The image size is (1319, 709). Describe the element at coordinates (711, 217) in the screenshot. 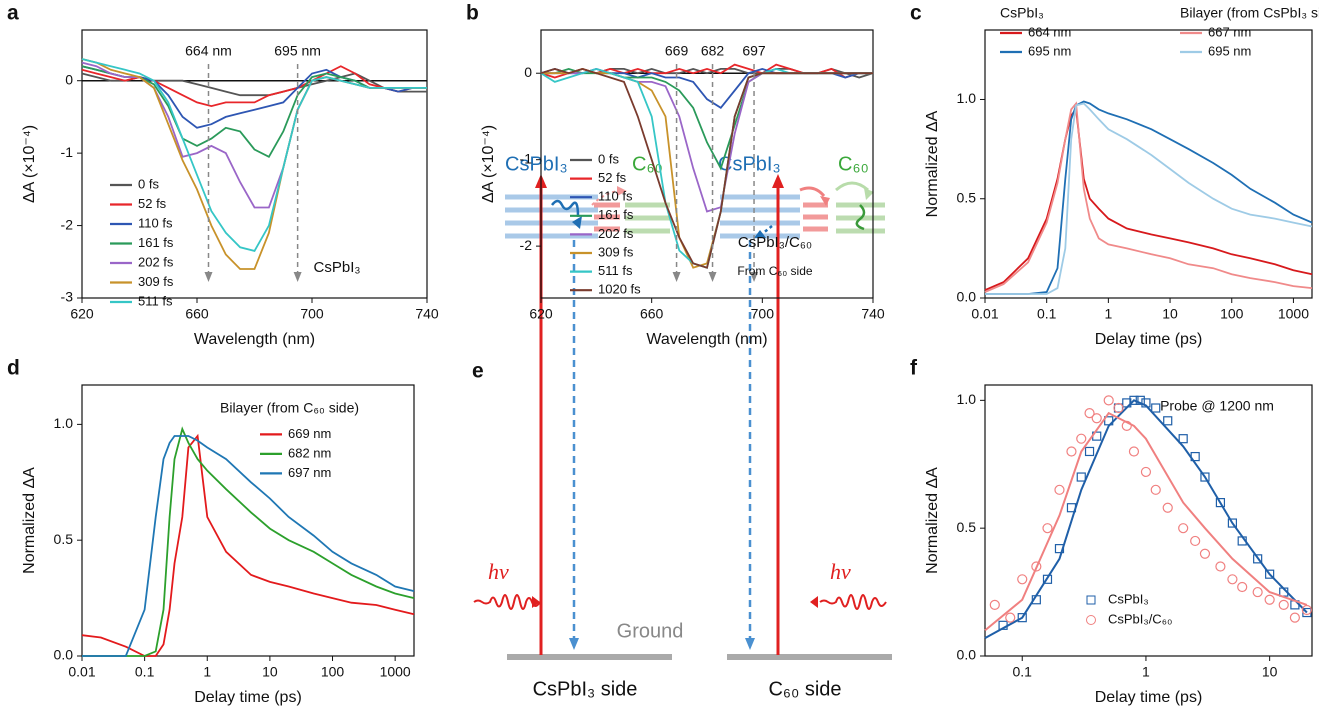

I see `acceptor-bands` at that location.